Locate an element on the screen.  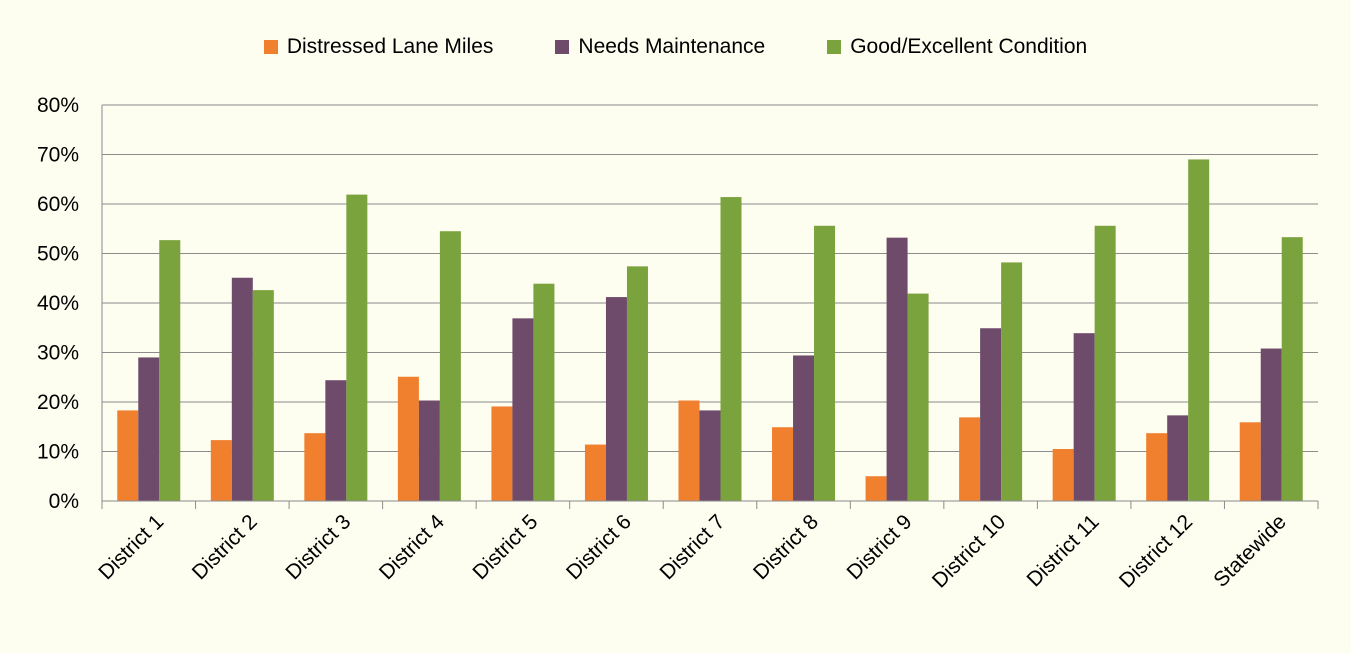
y-tick-label: 60% is located at coordinates (58, 204).